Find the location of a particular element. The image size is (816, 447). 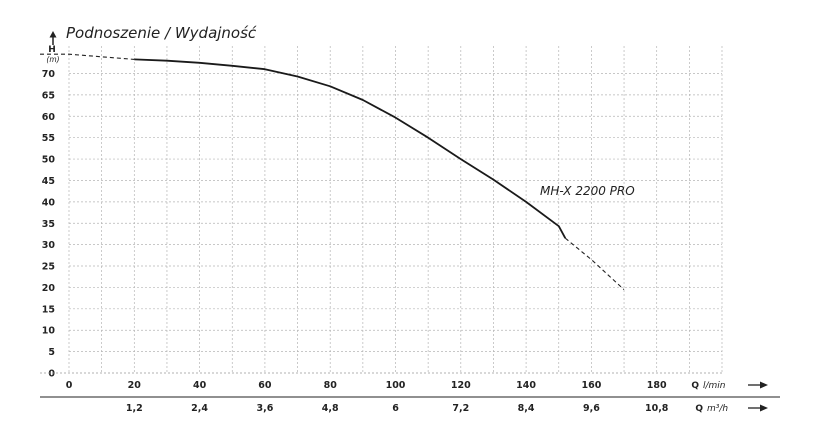

x-tick-label: 20 is located at coordinates (135, 385).